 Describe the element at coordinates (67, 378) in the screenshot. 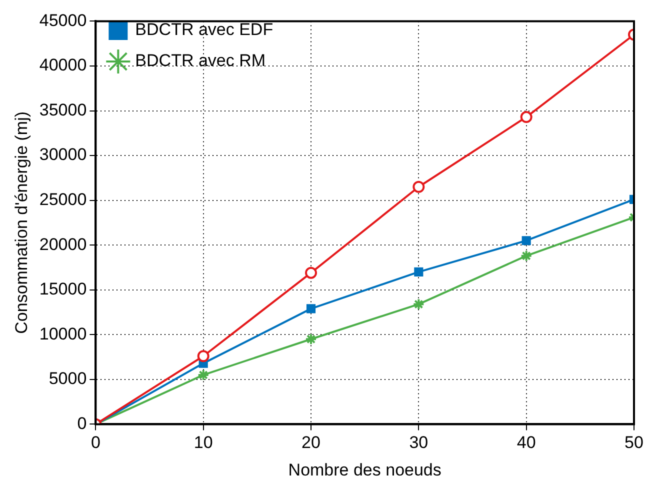

I see `y-tick-label: 5000` at that location.